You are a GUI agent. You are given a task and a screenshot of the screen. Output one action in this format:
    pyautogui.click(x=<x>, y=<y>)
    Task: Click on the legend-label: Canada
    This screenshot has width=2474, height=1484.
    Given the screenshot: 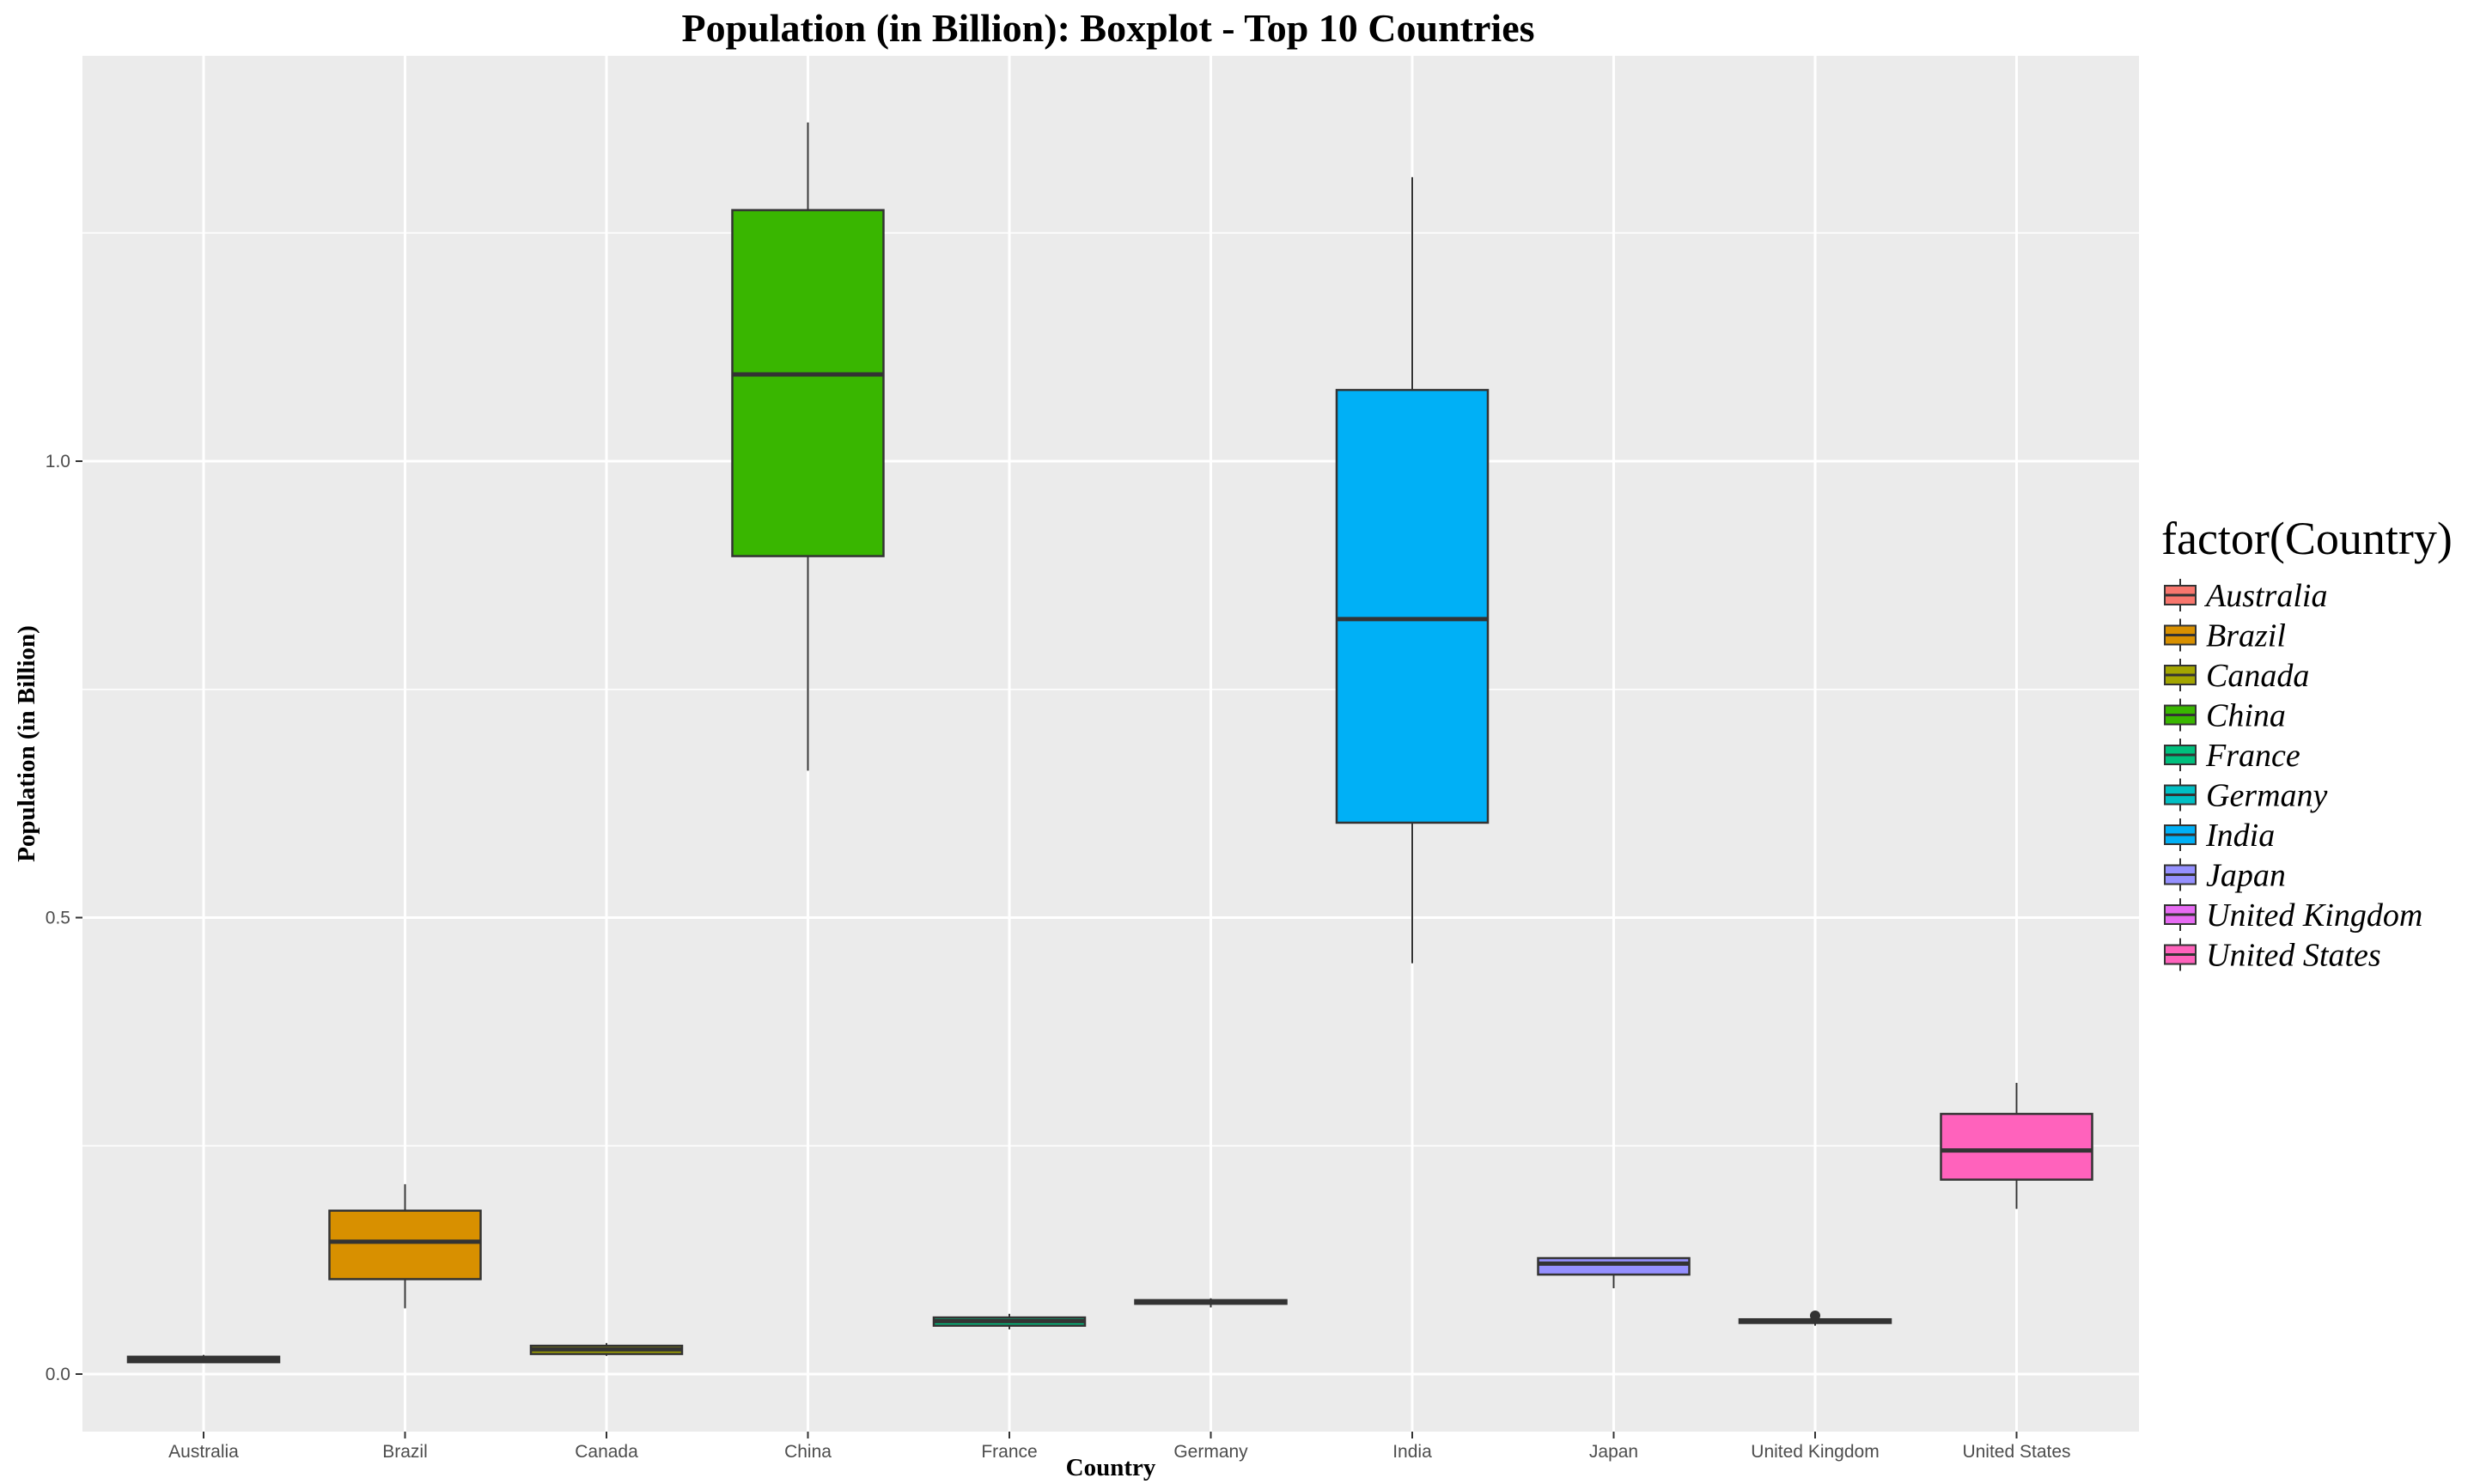 What is the action you would take?
    pyautogui.click(x=2257, y=676)
    